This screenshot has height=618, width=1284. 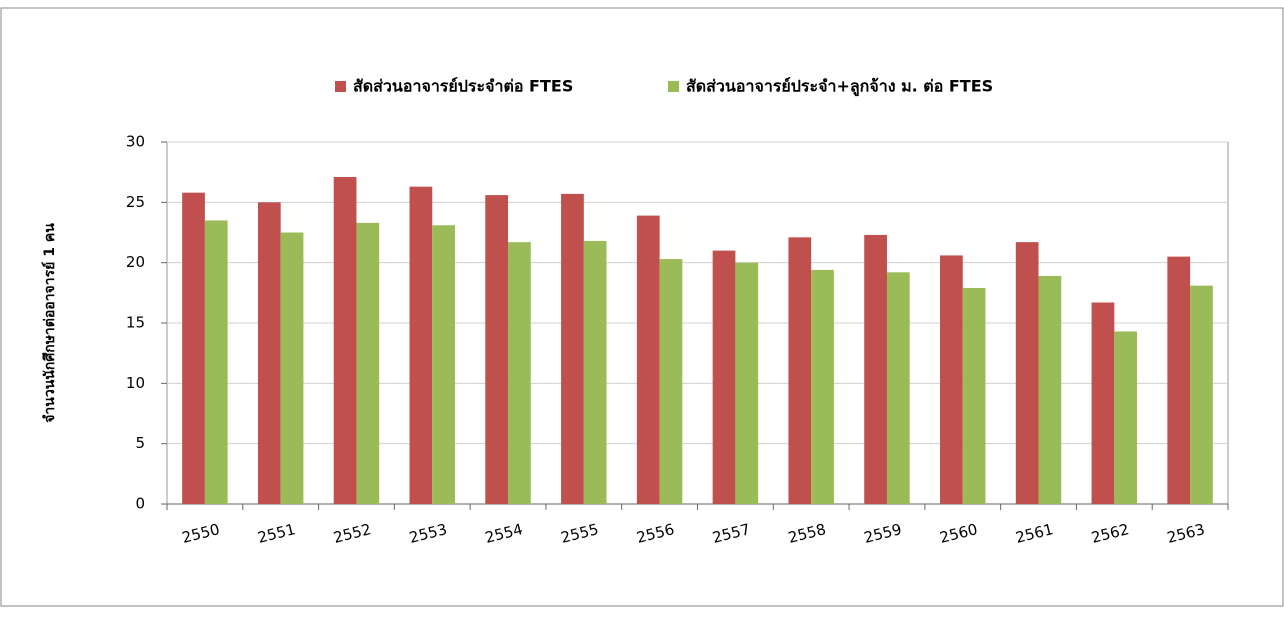 What do you see at coordinates (49, 323) in the screenshot?
I see `y-axis-title: จำนวนนักศึกษาต่ออาจารย์ 1 คน` at bounding box center [49, 323].